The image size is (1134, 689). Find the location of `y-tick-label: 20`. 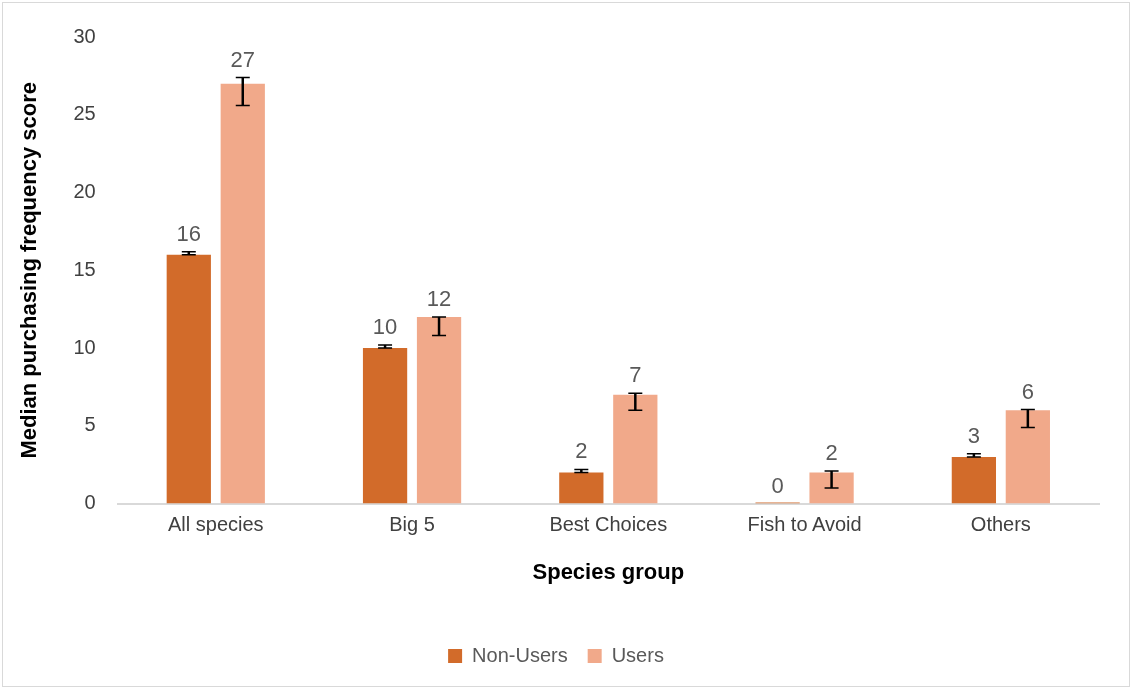

y-tick-label: 20 is located at coordinates (84, 191).